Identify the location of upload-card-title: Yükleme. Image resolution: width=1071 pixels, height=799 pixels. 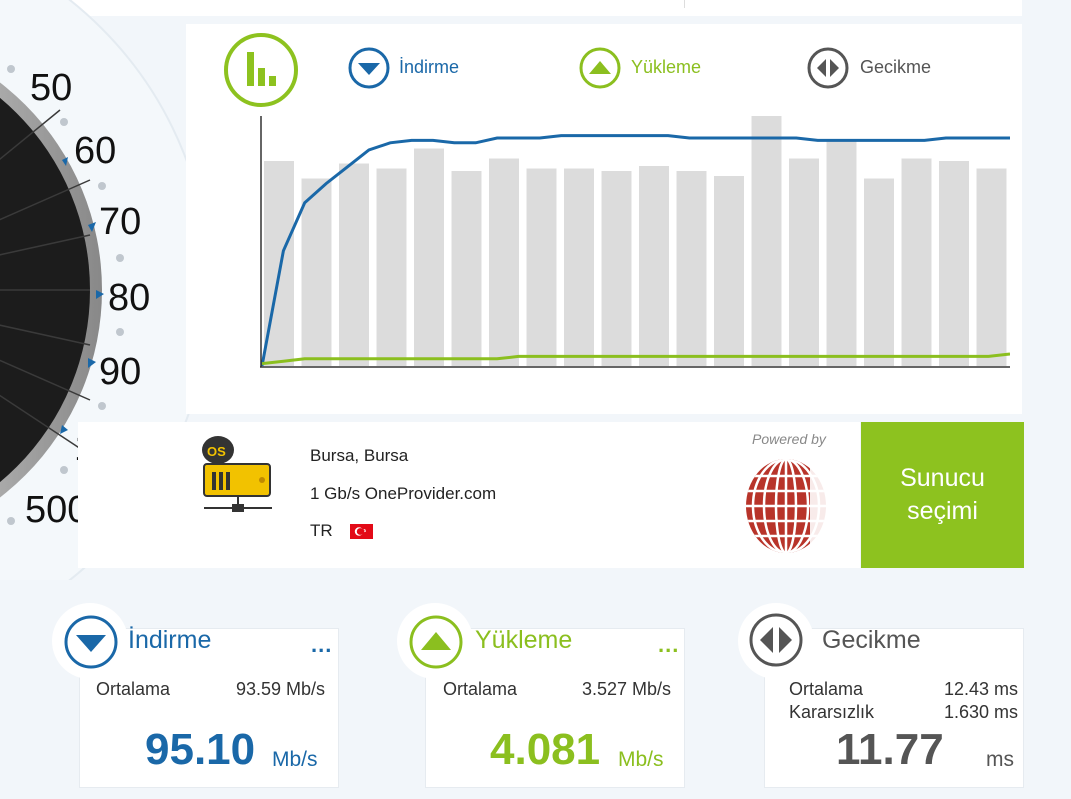
(524, 640).